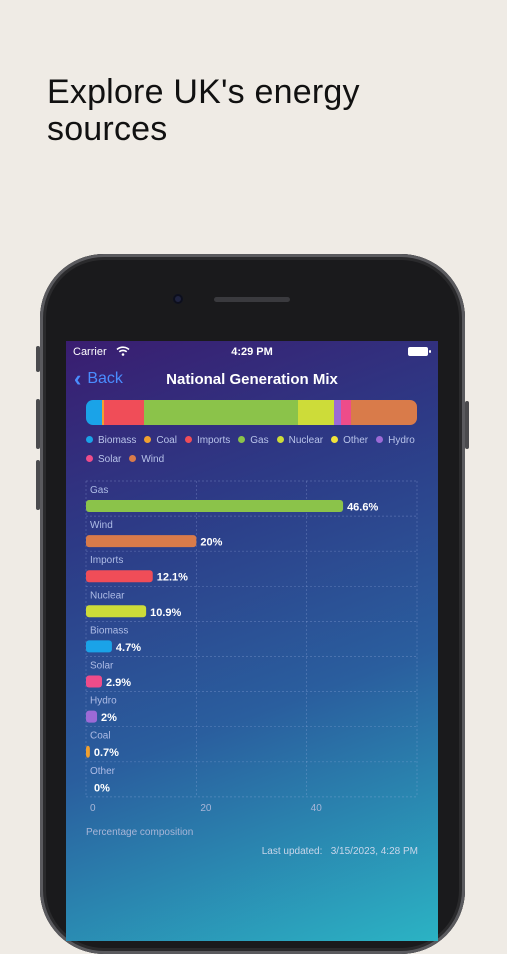  What do you see at coordinates (252, 299) in the screenshot?
I see `speaker-grille` at bounding box center [252, 299].